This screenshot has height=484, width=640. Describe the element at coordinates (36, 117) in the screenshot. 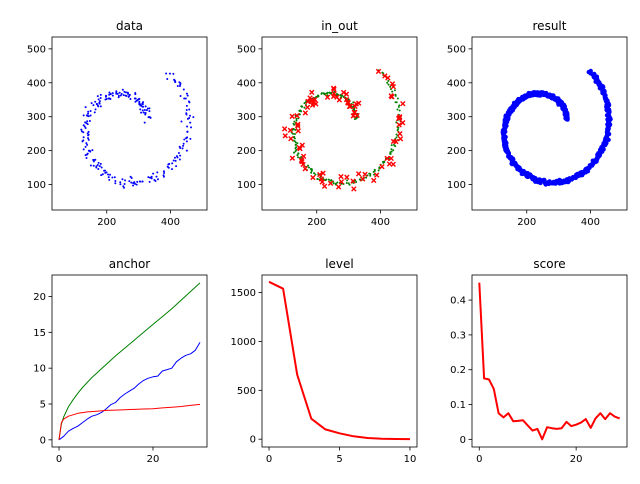

I see `y-tick-label: 300` at that location.